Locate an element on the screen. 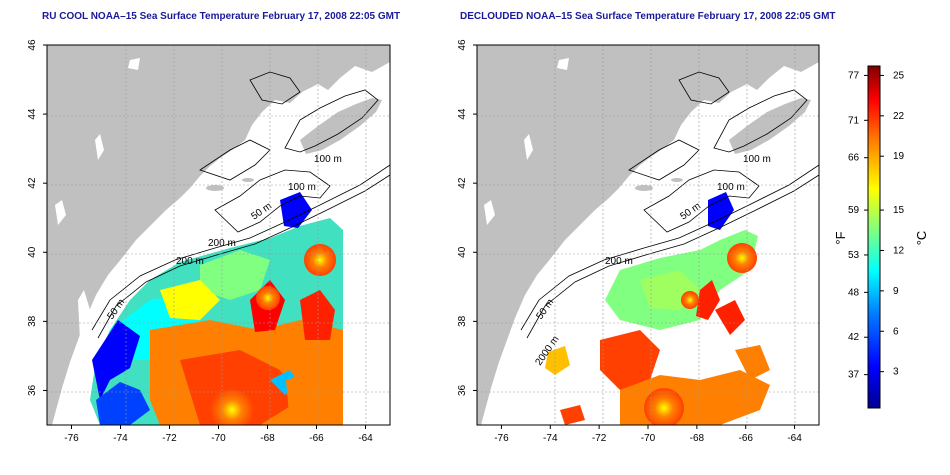 Image resolution: width=950 pixels, height=475 pixels. celsius-tick-label: 19 is located at coordinates (899, 156).